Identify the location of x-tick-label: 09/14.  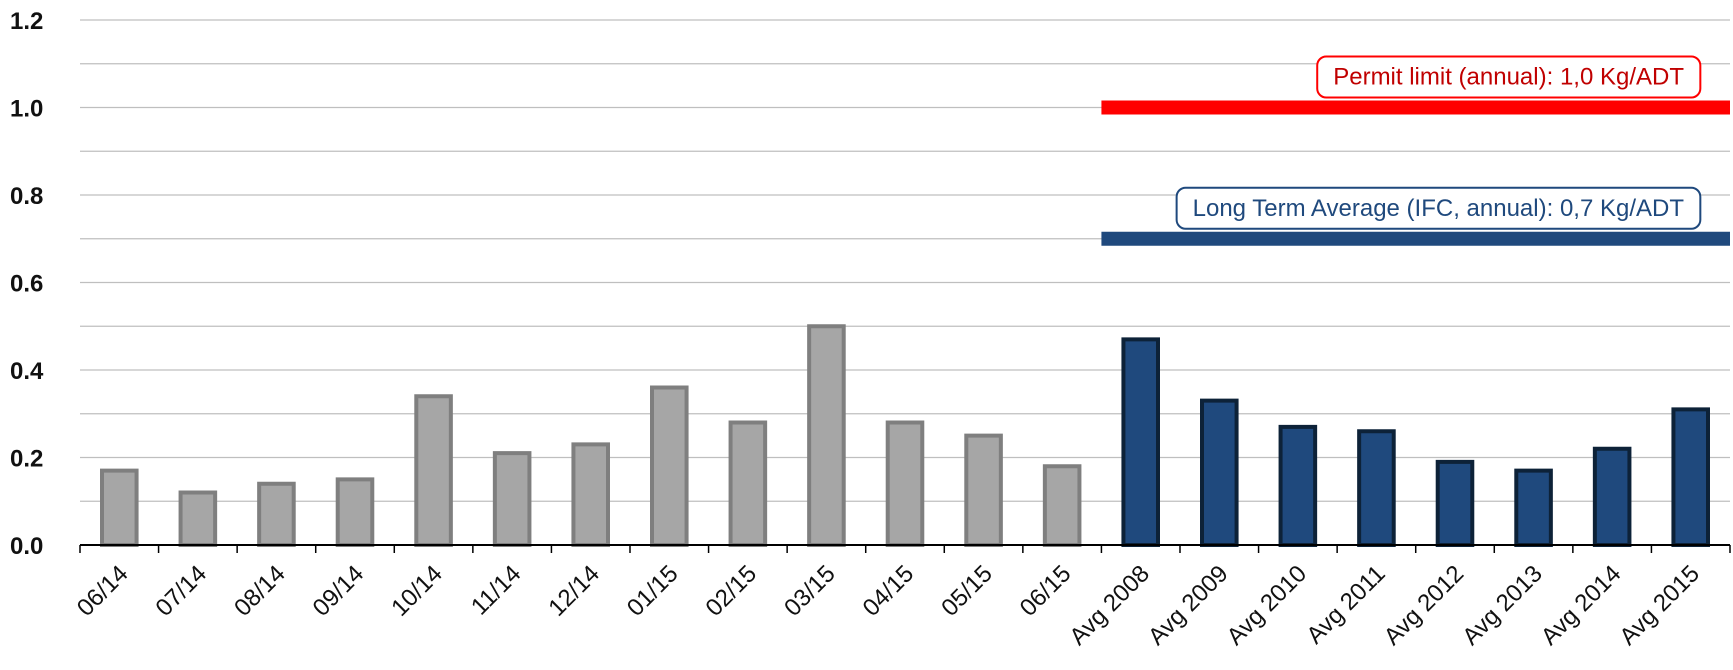
(339, 591).